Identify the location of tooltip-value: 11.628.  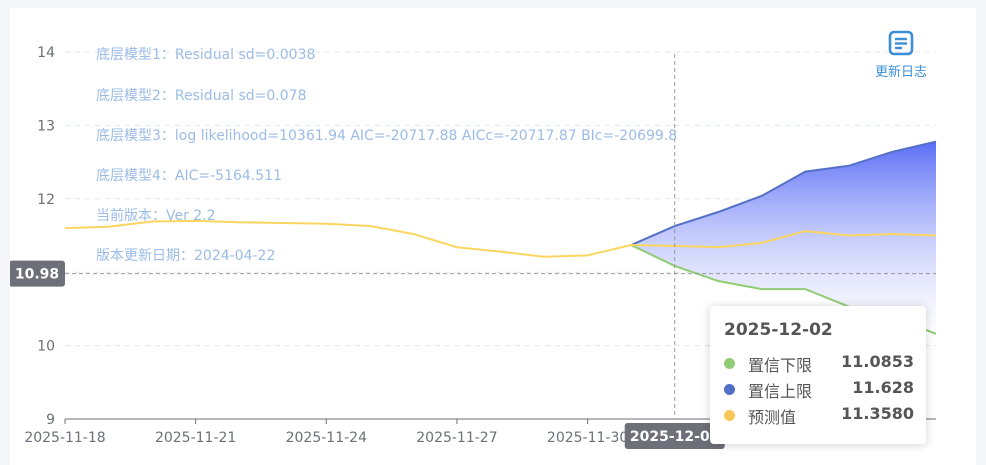
(883, 387).